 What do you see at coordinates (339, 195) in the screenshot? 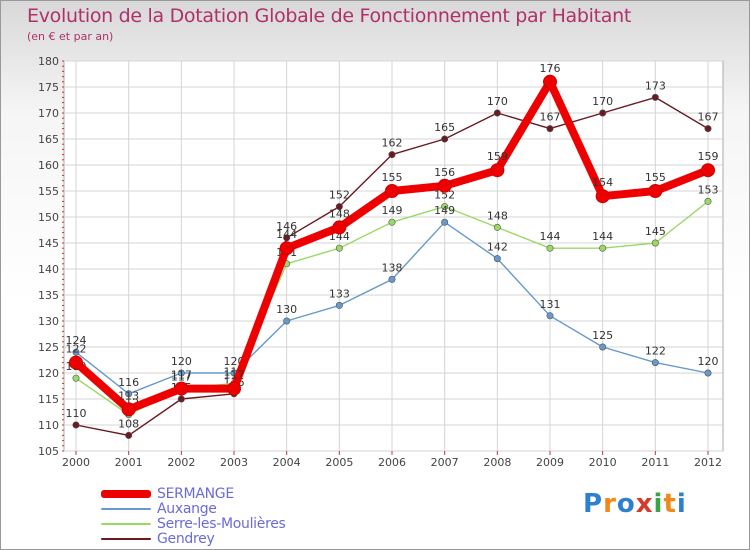
I see `data-label: 152` at bounding box center [339, 195].